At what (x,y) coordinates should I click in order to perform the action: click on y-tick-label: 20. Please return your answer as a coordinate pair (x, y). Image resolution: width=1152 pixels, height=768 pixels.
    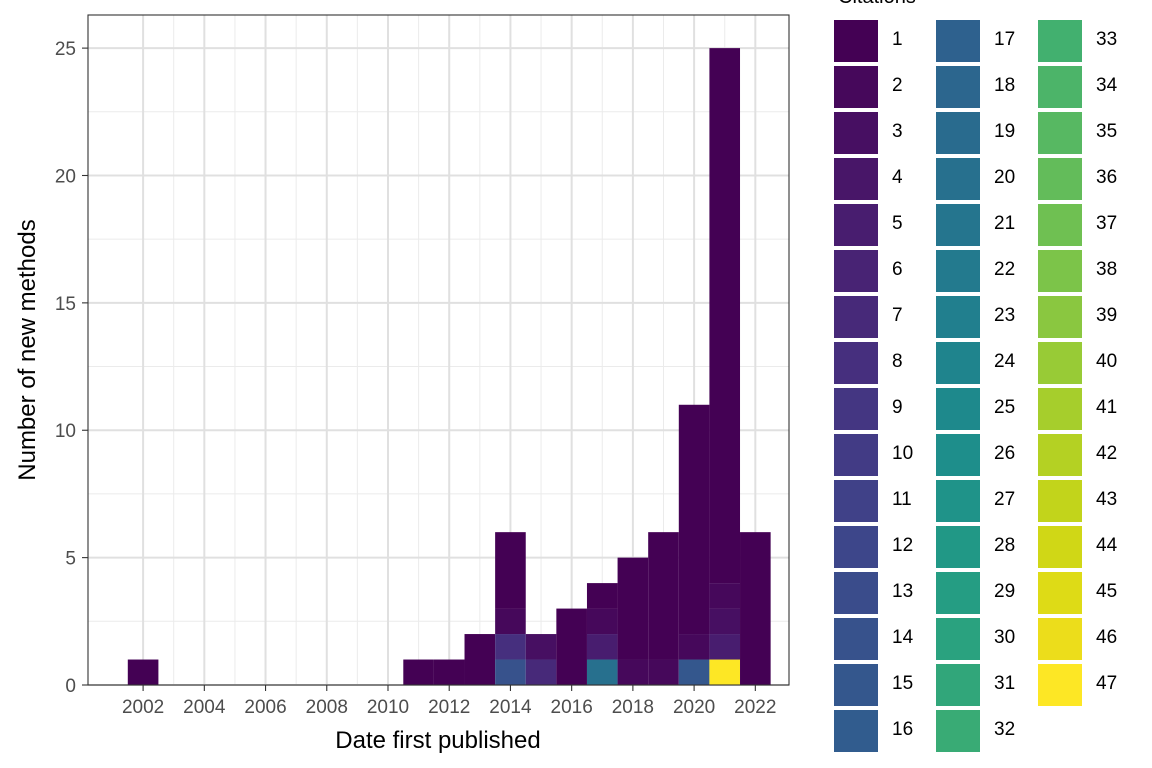
    Looking at the image, I should click on (65, 176).